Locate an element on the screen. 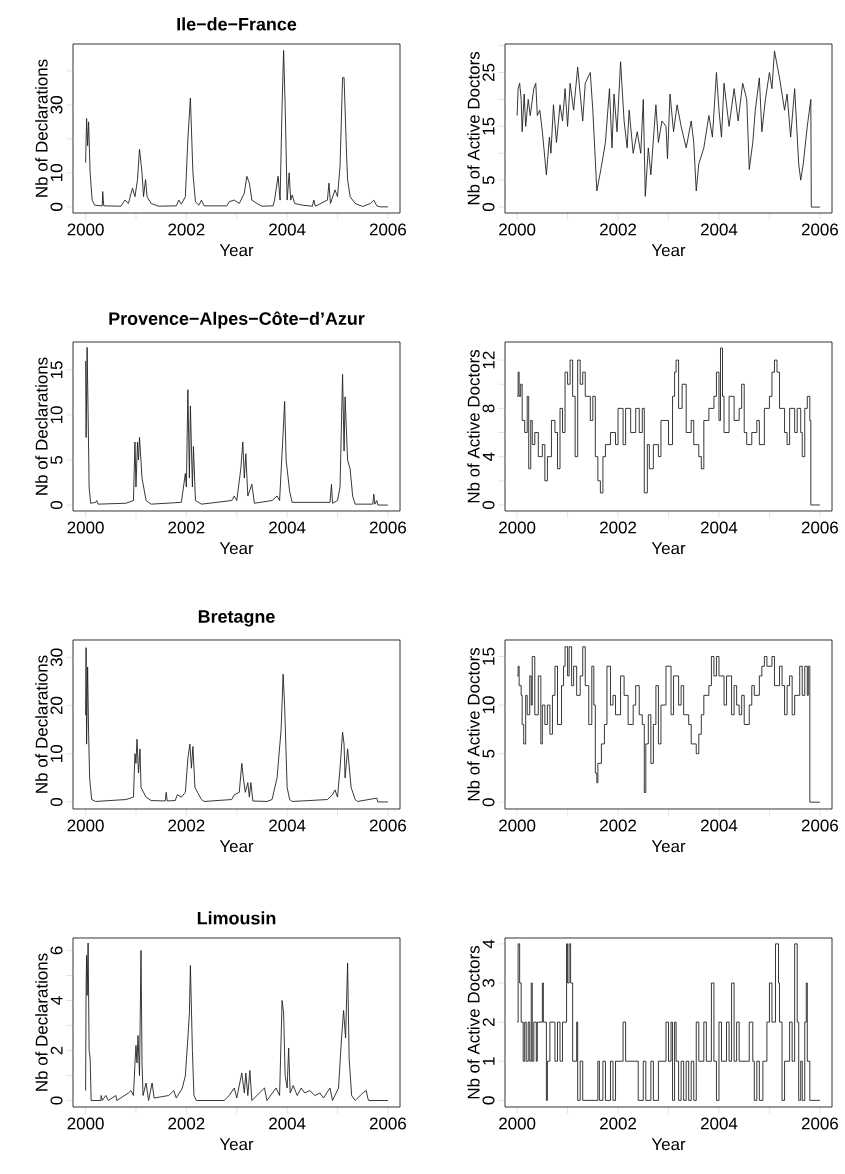 This screenshot has width=845, height=1174. y-tick-label: 20 is located at coordinates (56, 705).